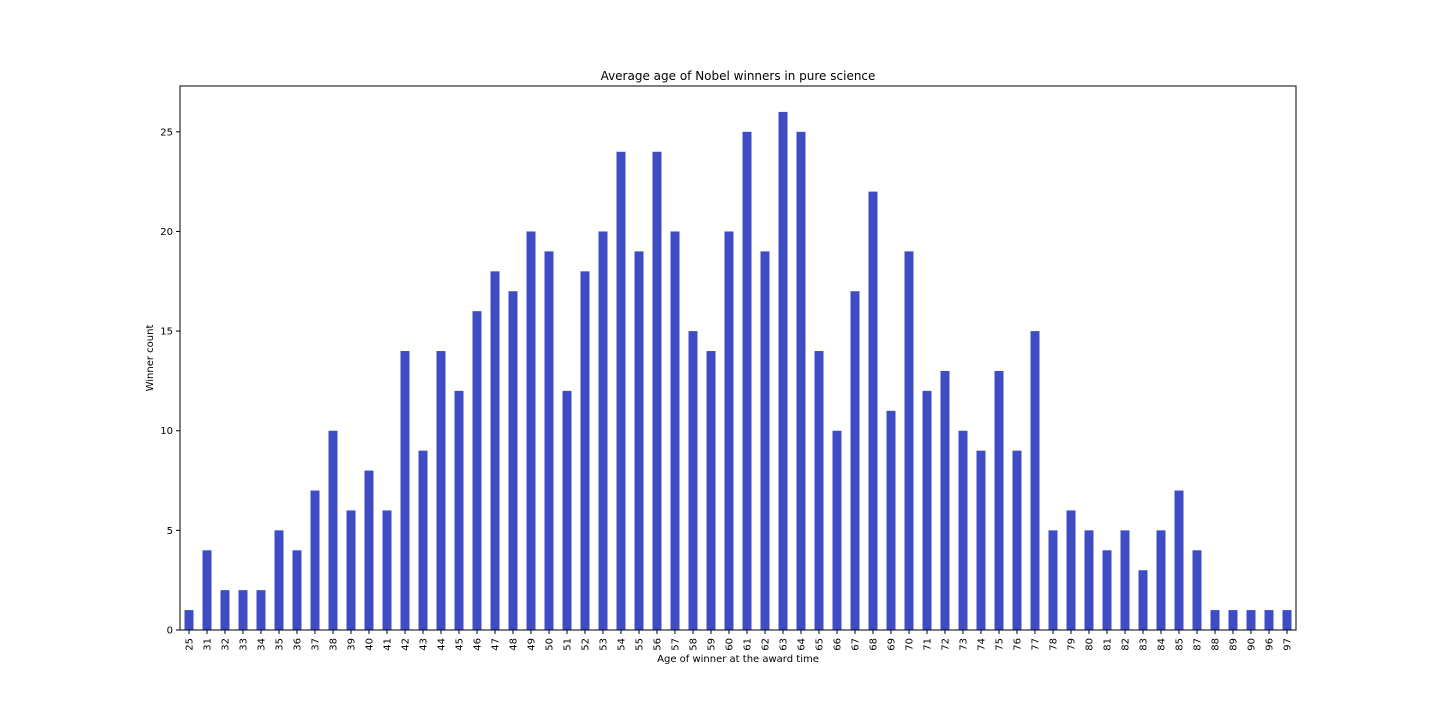 The image size is (1440, 720). Describe the element at coordinates (166, 132) in the screenshot. I see `y-tick-label: 25` at that location.